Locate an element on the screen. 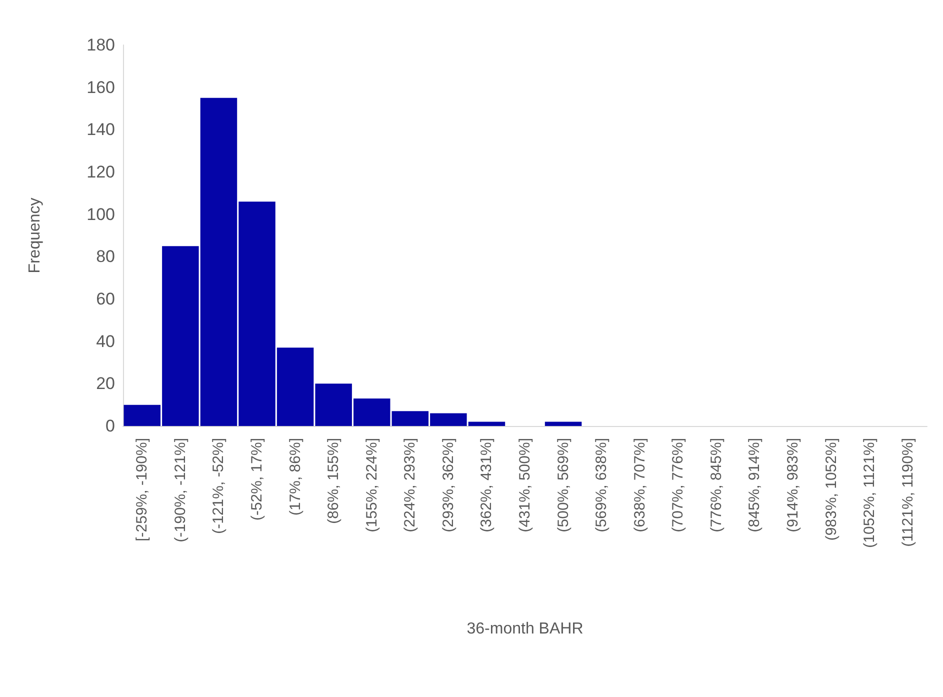 The image size is (943, 697). x-tick-label: (-121%, -52%] is located at coordinates (219, 486).